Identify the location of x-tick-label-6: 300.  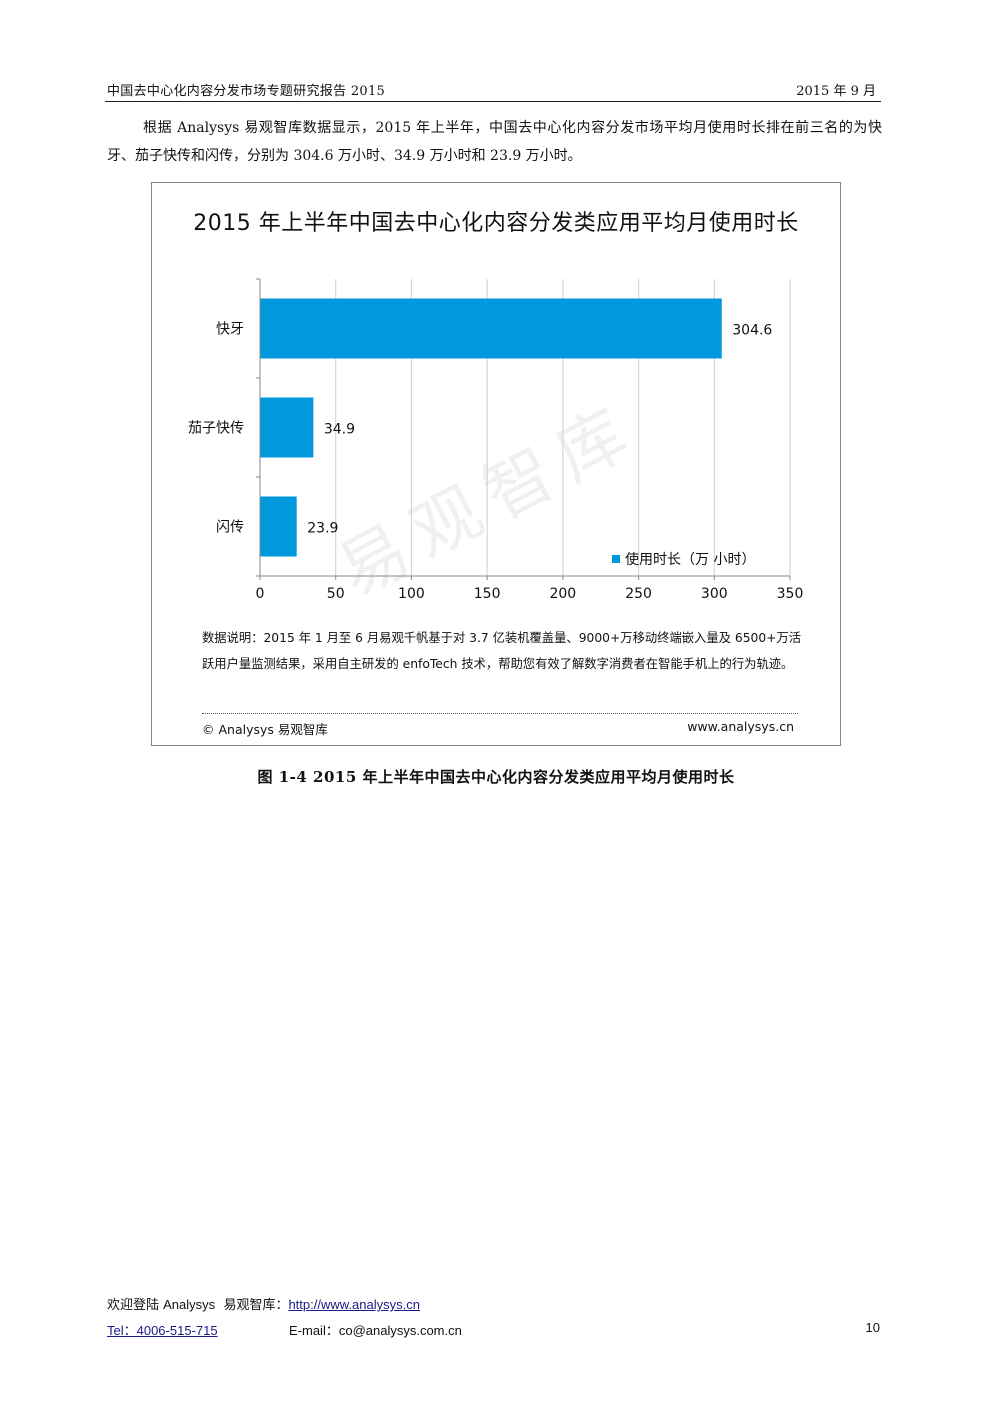
(714, 594).